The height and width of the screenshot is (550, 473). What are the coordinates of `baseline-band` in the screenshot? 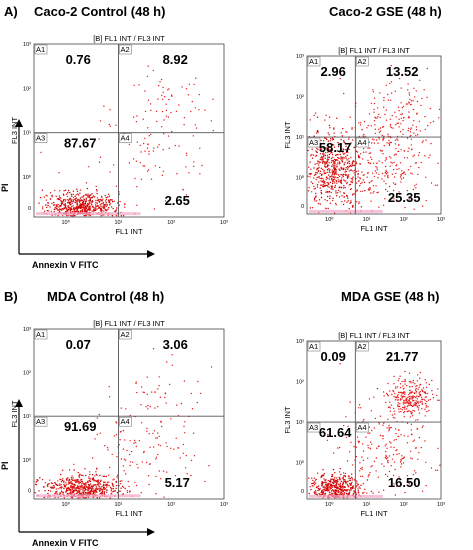 It's located at (88, 496).